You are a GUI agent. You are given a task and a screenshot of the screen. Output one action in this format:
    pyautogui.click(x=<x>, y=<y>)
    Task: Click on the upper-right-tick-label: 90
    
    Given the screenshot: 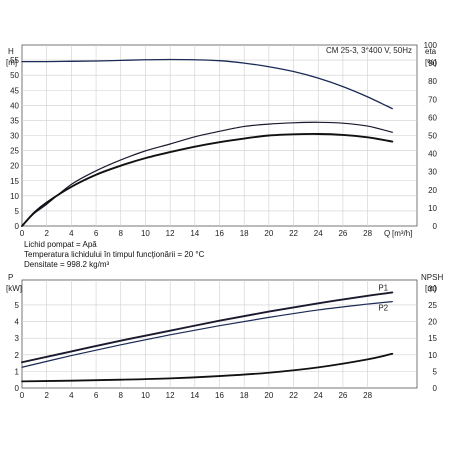 What is the action you would take?
    pyautogui.click(x=432, y=63)
    